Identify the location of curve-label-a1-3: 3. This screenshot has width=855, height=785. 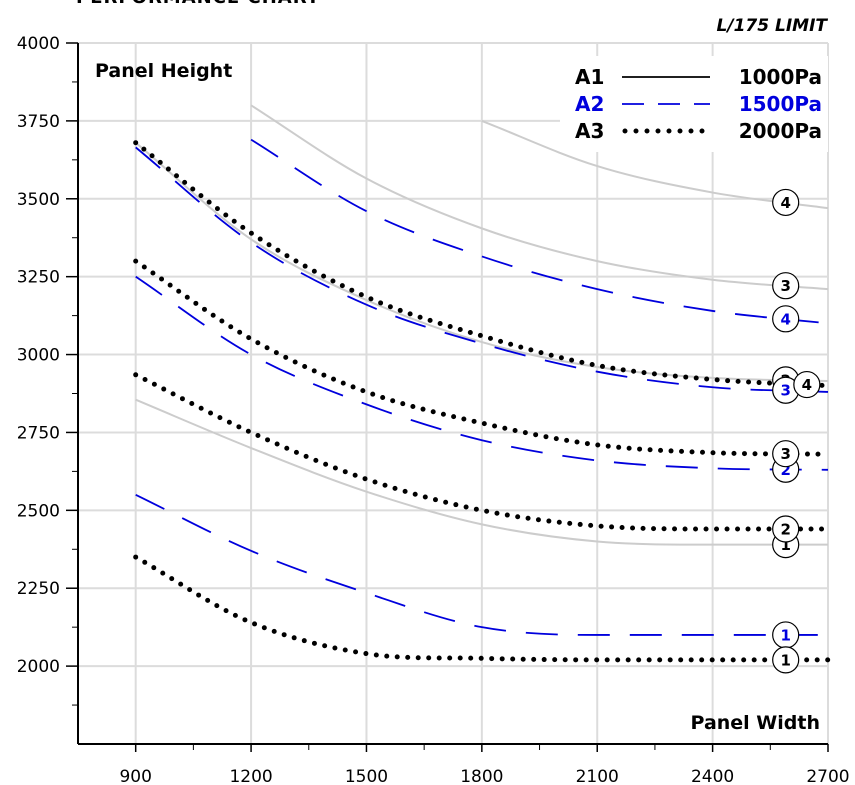
(785, 286).